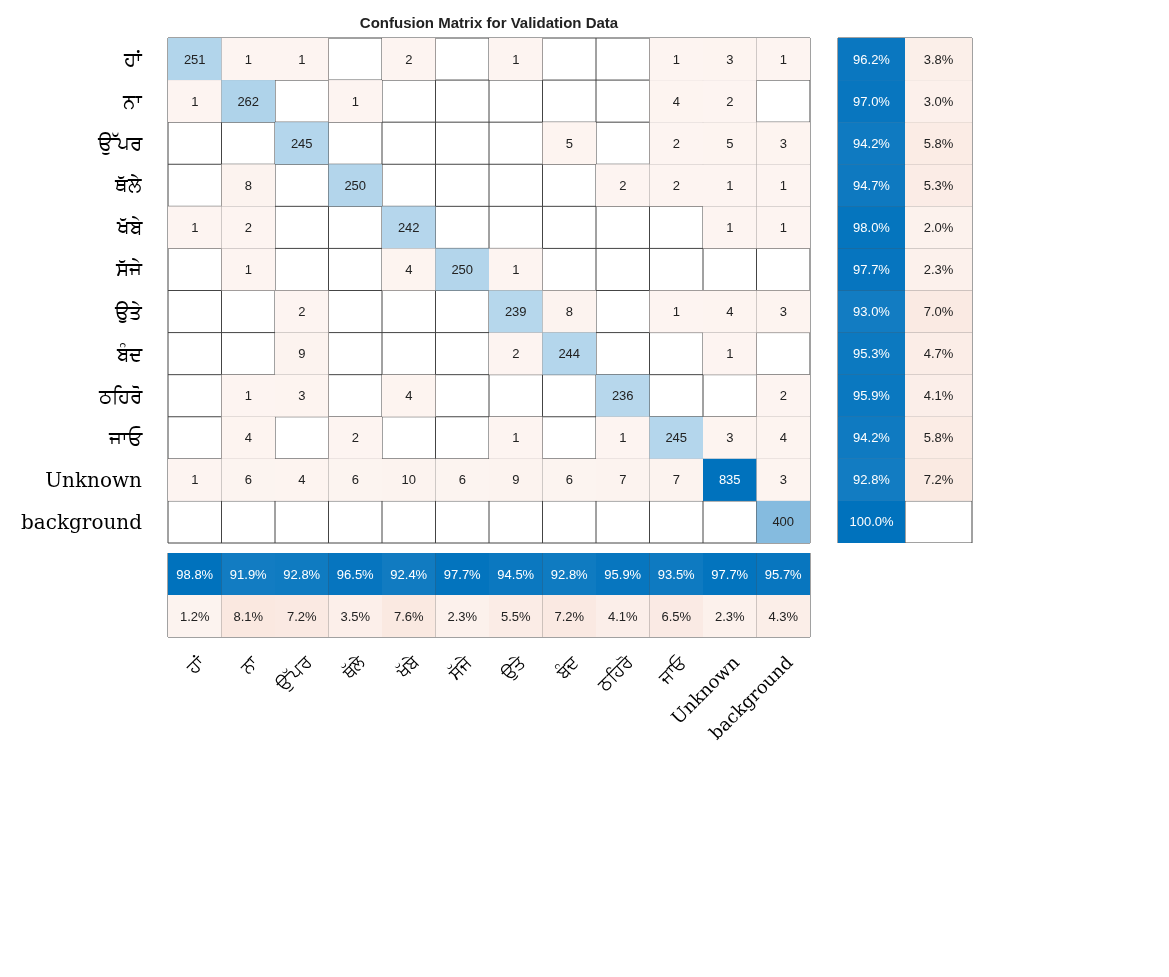  Describe the element at coordinates (94, 479) in the screenshot. I see `y-tick-label: Unknown` at that location.